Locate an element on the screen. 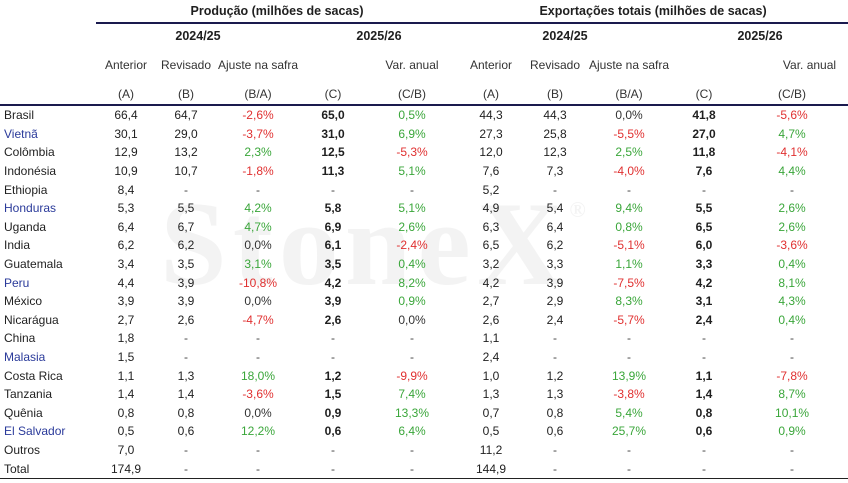  production-revisado-value: 3,5 is located at coordinates (186, 264).